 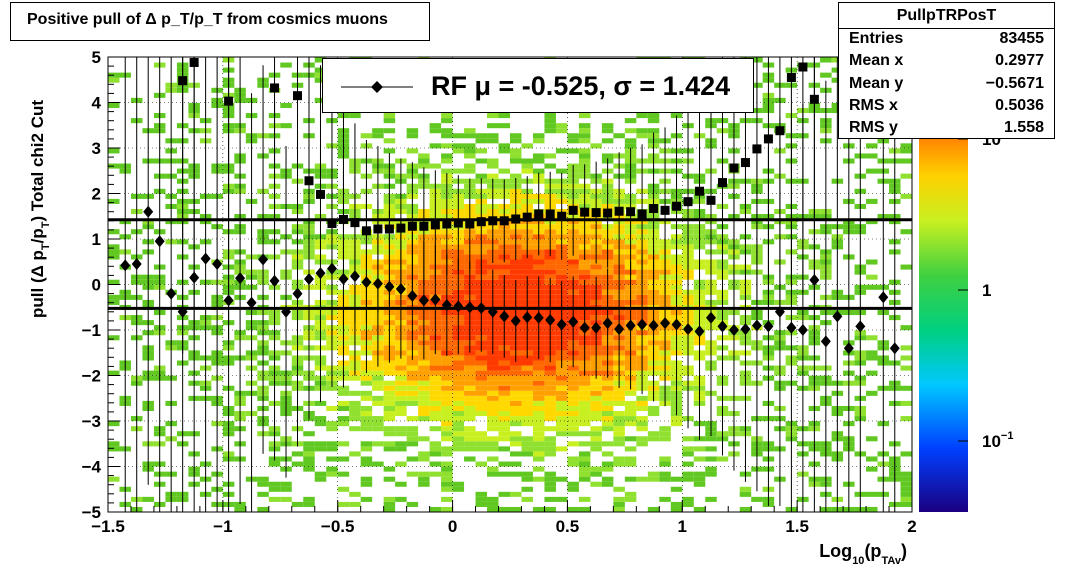 I want to click on stat-value: 1.558, so click(x=1023, y=127).